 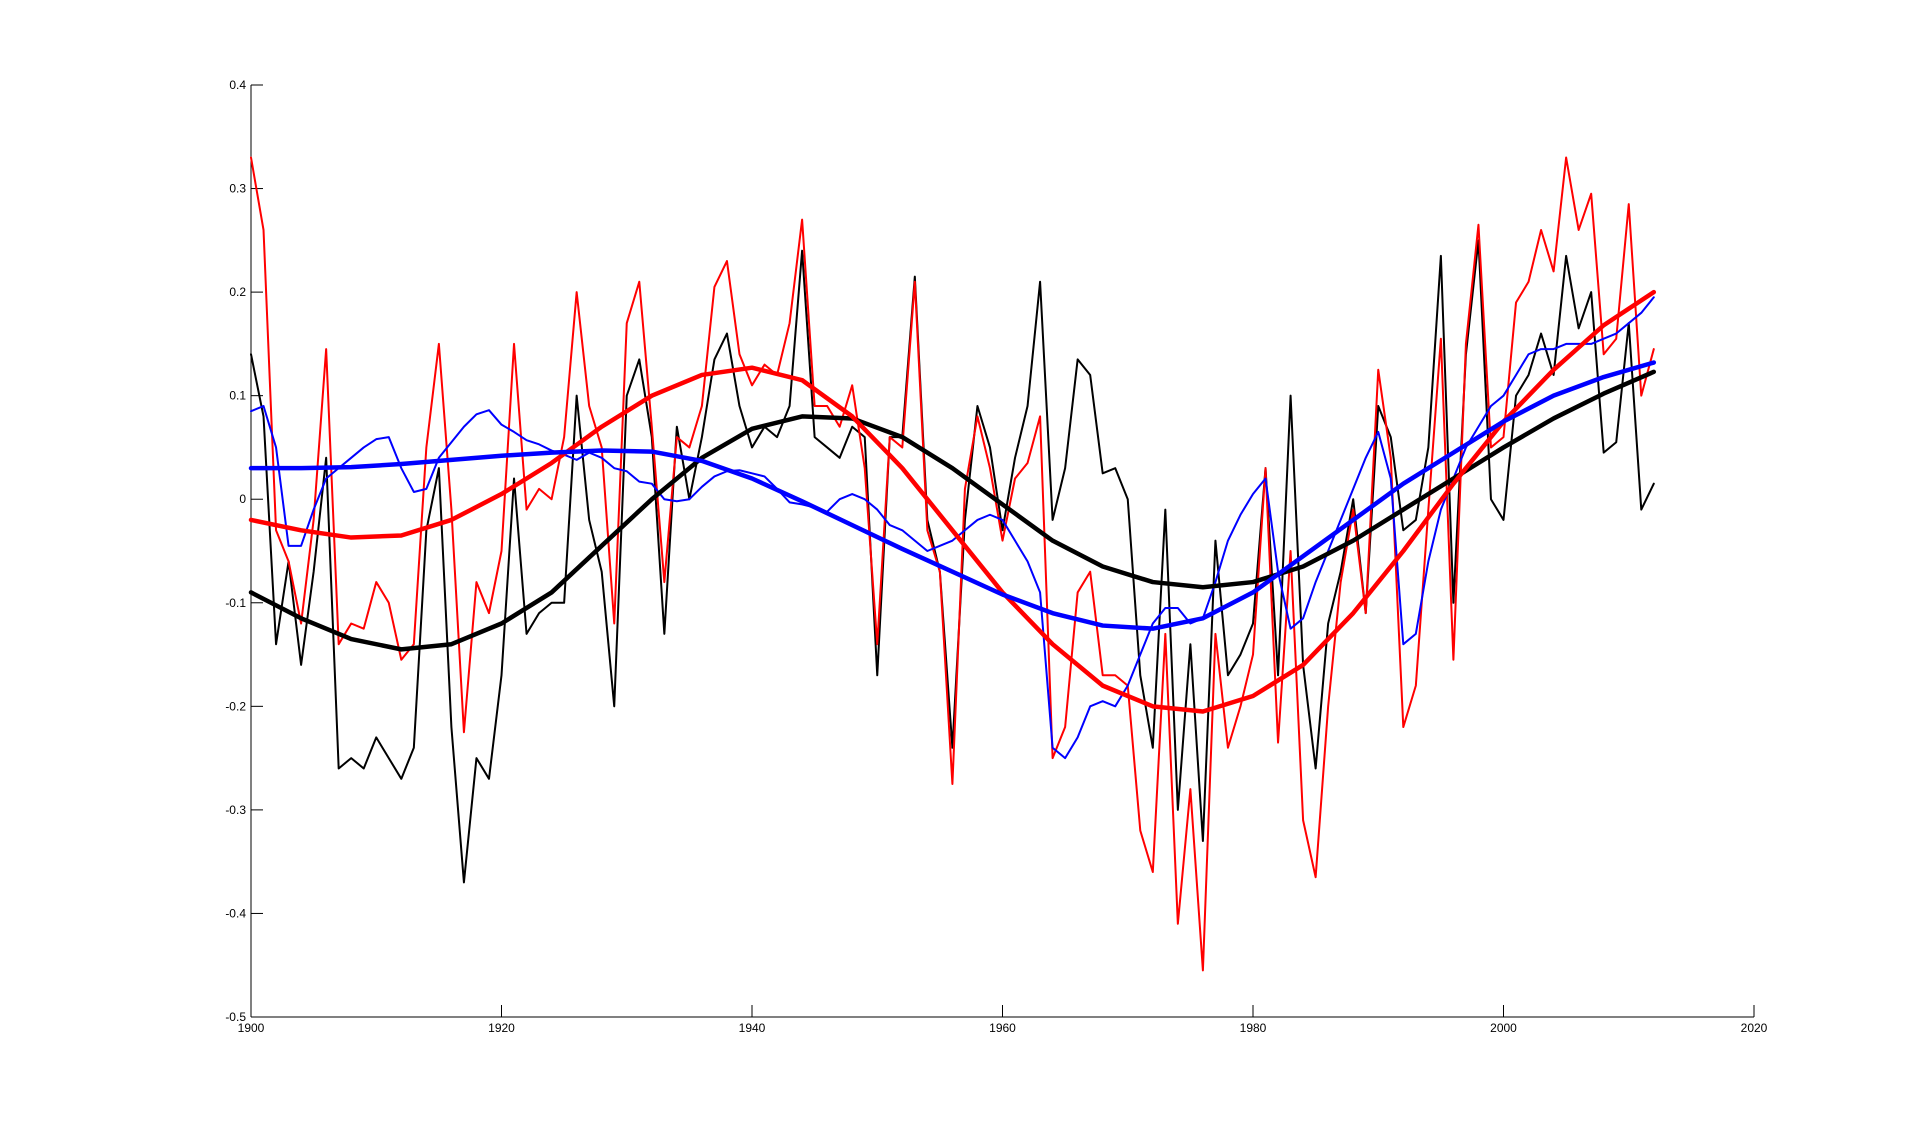 I want to click on y-tick-label: -0.1, so click(x=235, y=603).